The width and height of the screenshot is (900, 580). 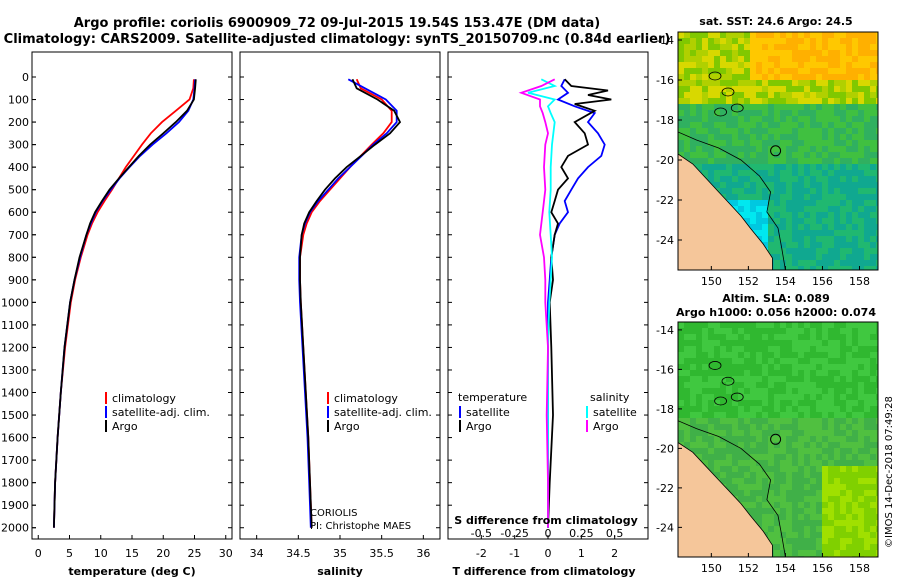 What do you see at coordinates (423, 553) in the screenshot?
I see `x-tick-label: 36` at bounding box center [423, 553].